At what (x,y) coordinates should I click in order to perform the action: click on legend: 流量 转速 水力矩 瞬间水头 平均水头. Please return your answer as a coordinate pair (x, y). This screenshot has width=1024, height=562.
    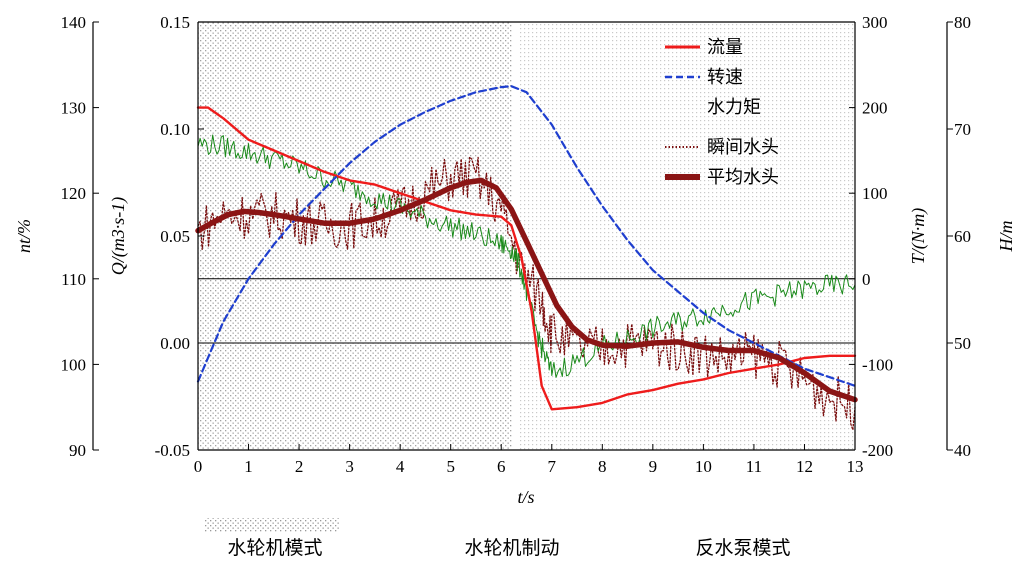
    Looking at the image, I should click on (722, 112).